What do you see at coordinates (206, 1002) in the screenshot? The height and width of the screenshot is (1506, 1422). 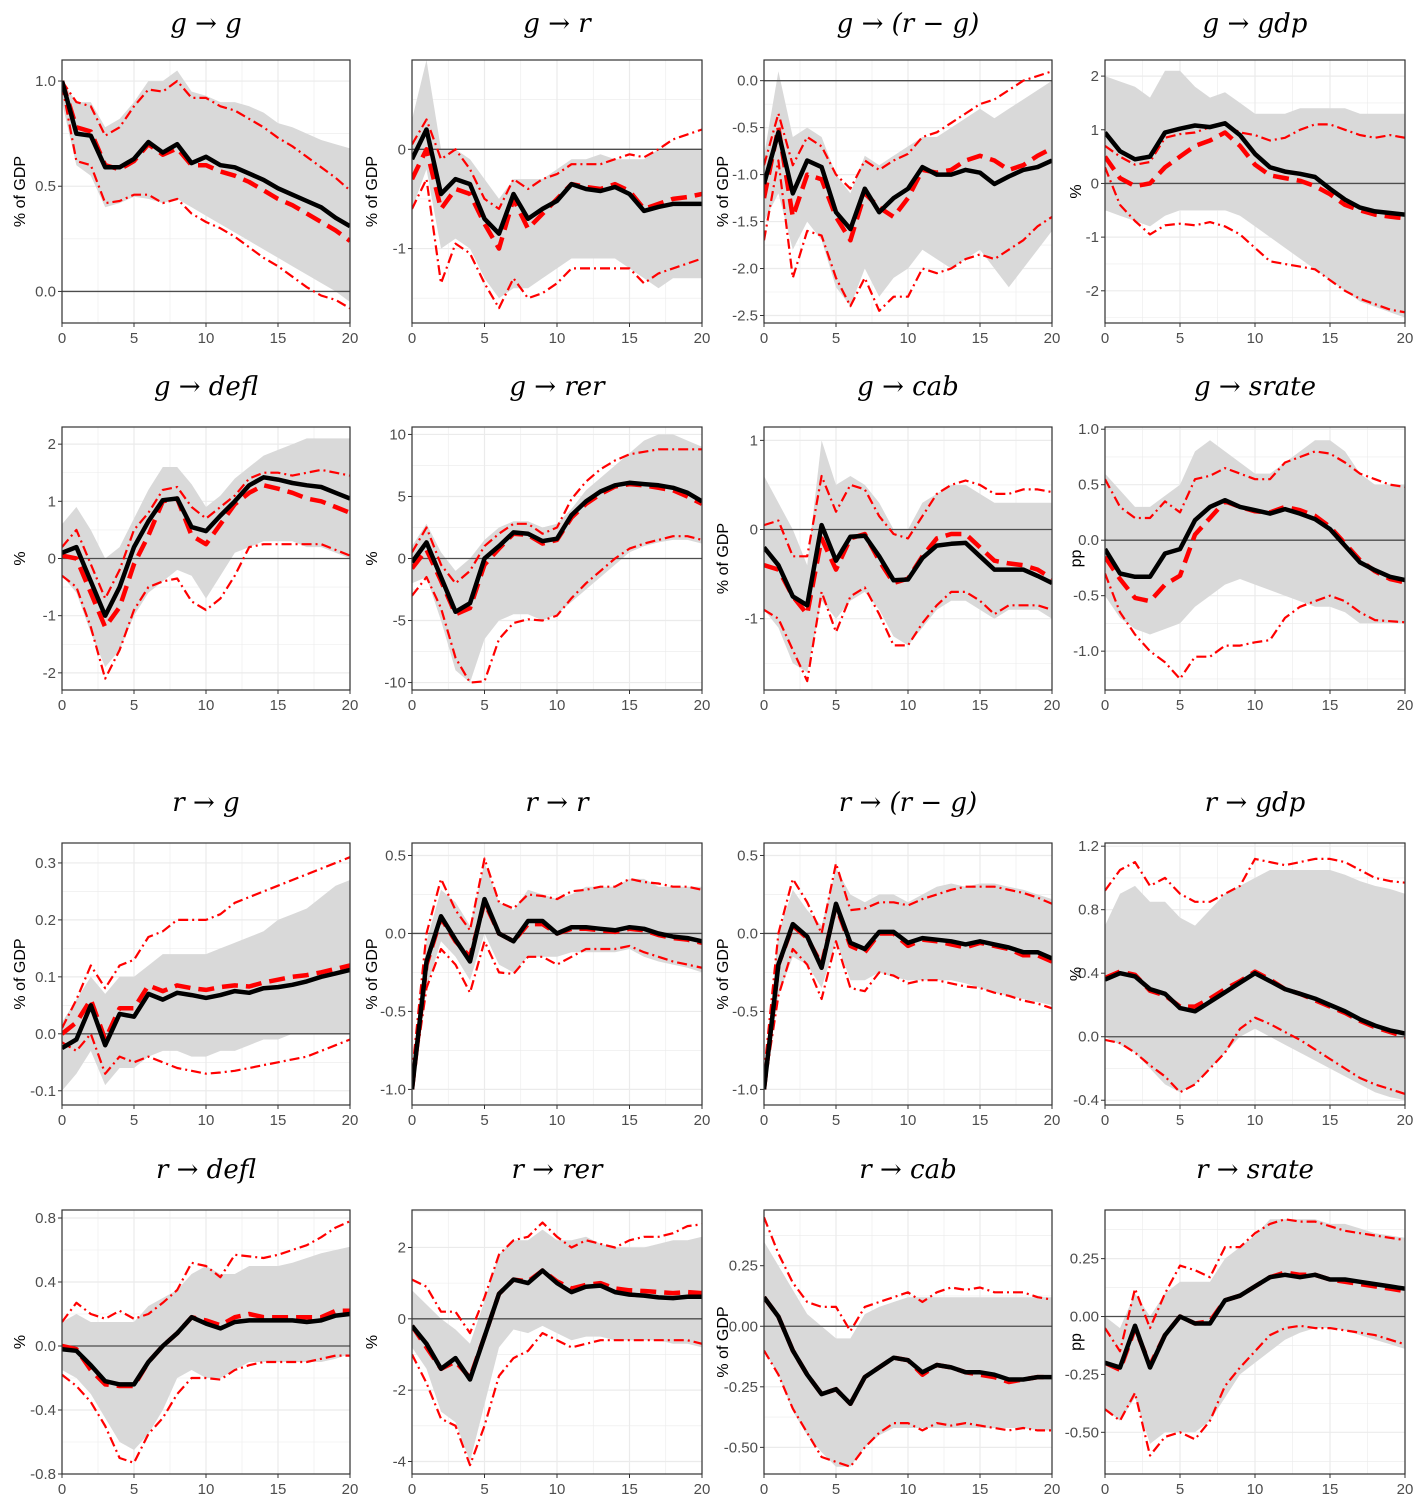 I see `alt-estimate-line` at bounding box center [206, 1002].